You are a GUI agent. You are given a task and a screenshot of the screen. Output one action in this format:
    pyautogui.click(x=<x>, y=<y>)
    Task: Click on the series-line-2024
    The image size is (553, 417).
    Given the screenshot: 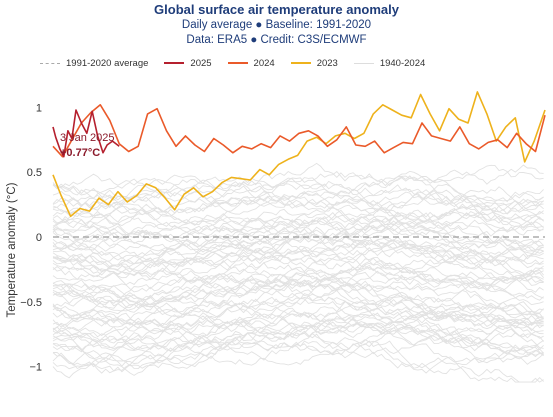 What is the action you would take?
    pyautogui.click(x=299, y=131)
    